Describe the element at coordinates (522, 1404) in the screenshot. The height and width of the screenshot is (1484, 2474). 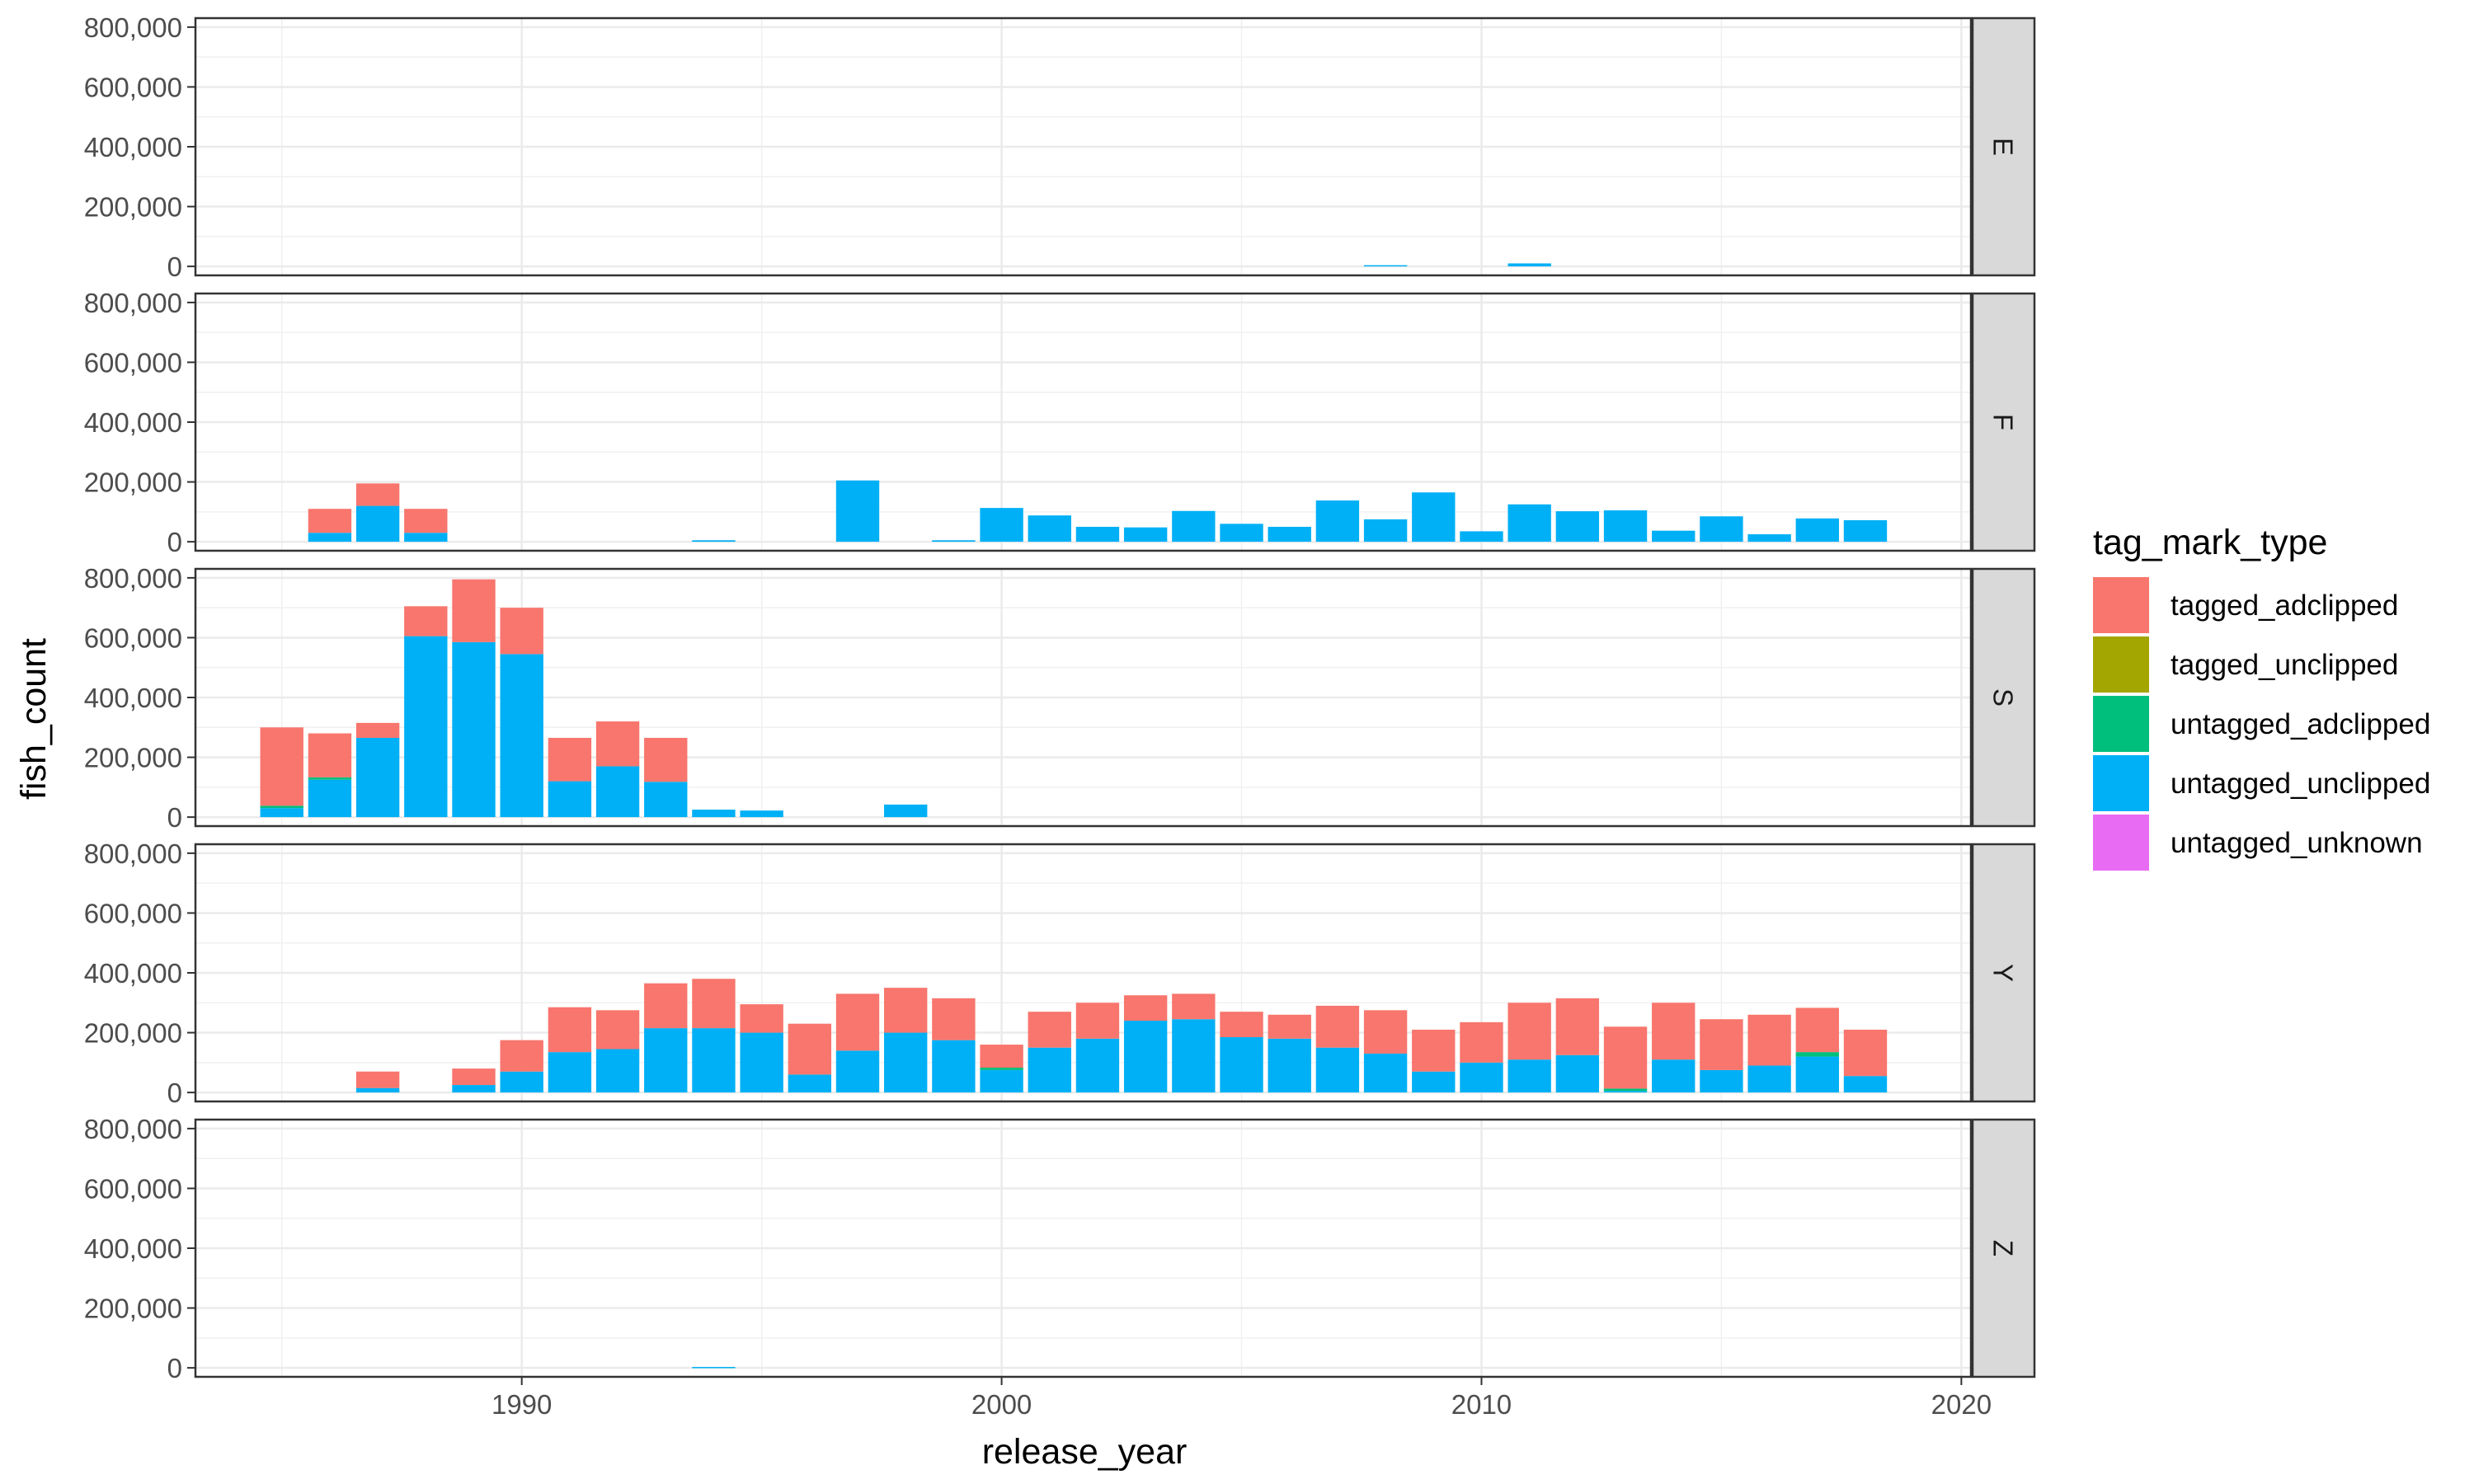
I see `x-tick-label: 1990` at that location.